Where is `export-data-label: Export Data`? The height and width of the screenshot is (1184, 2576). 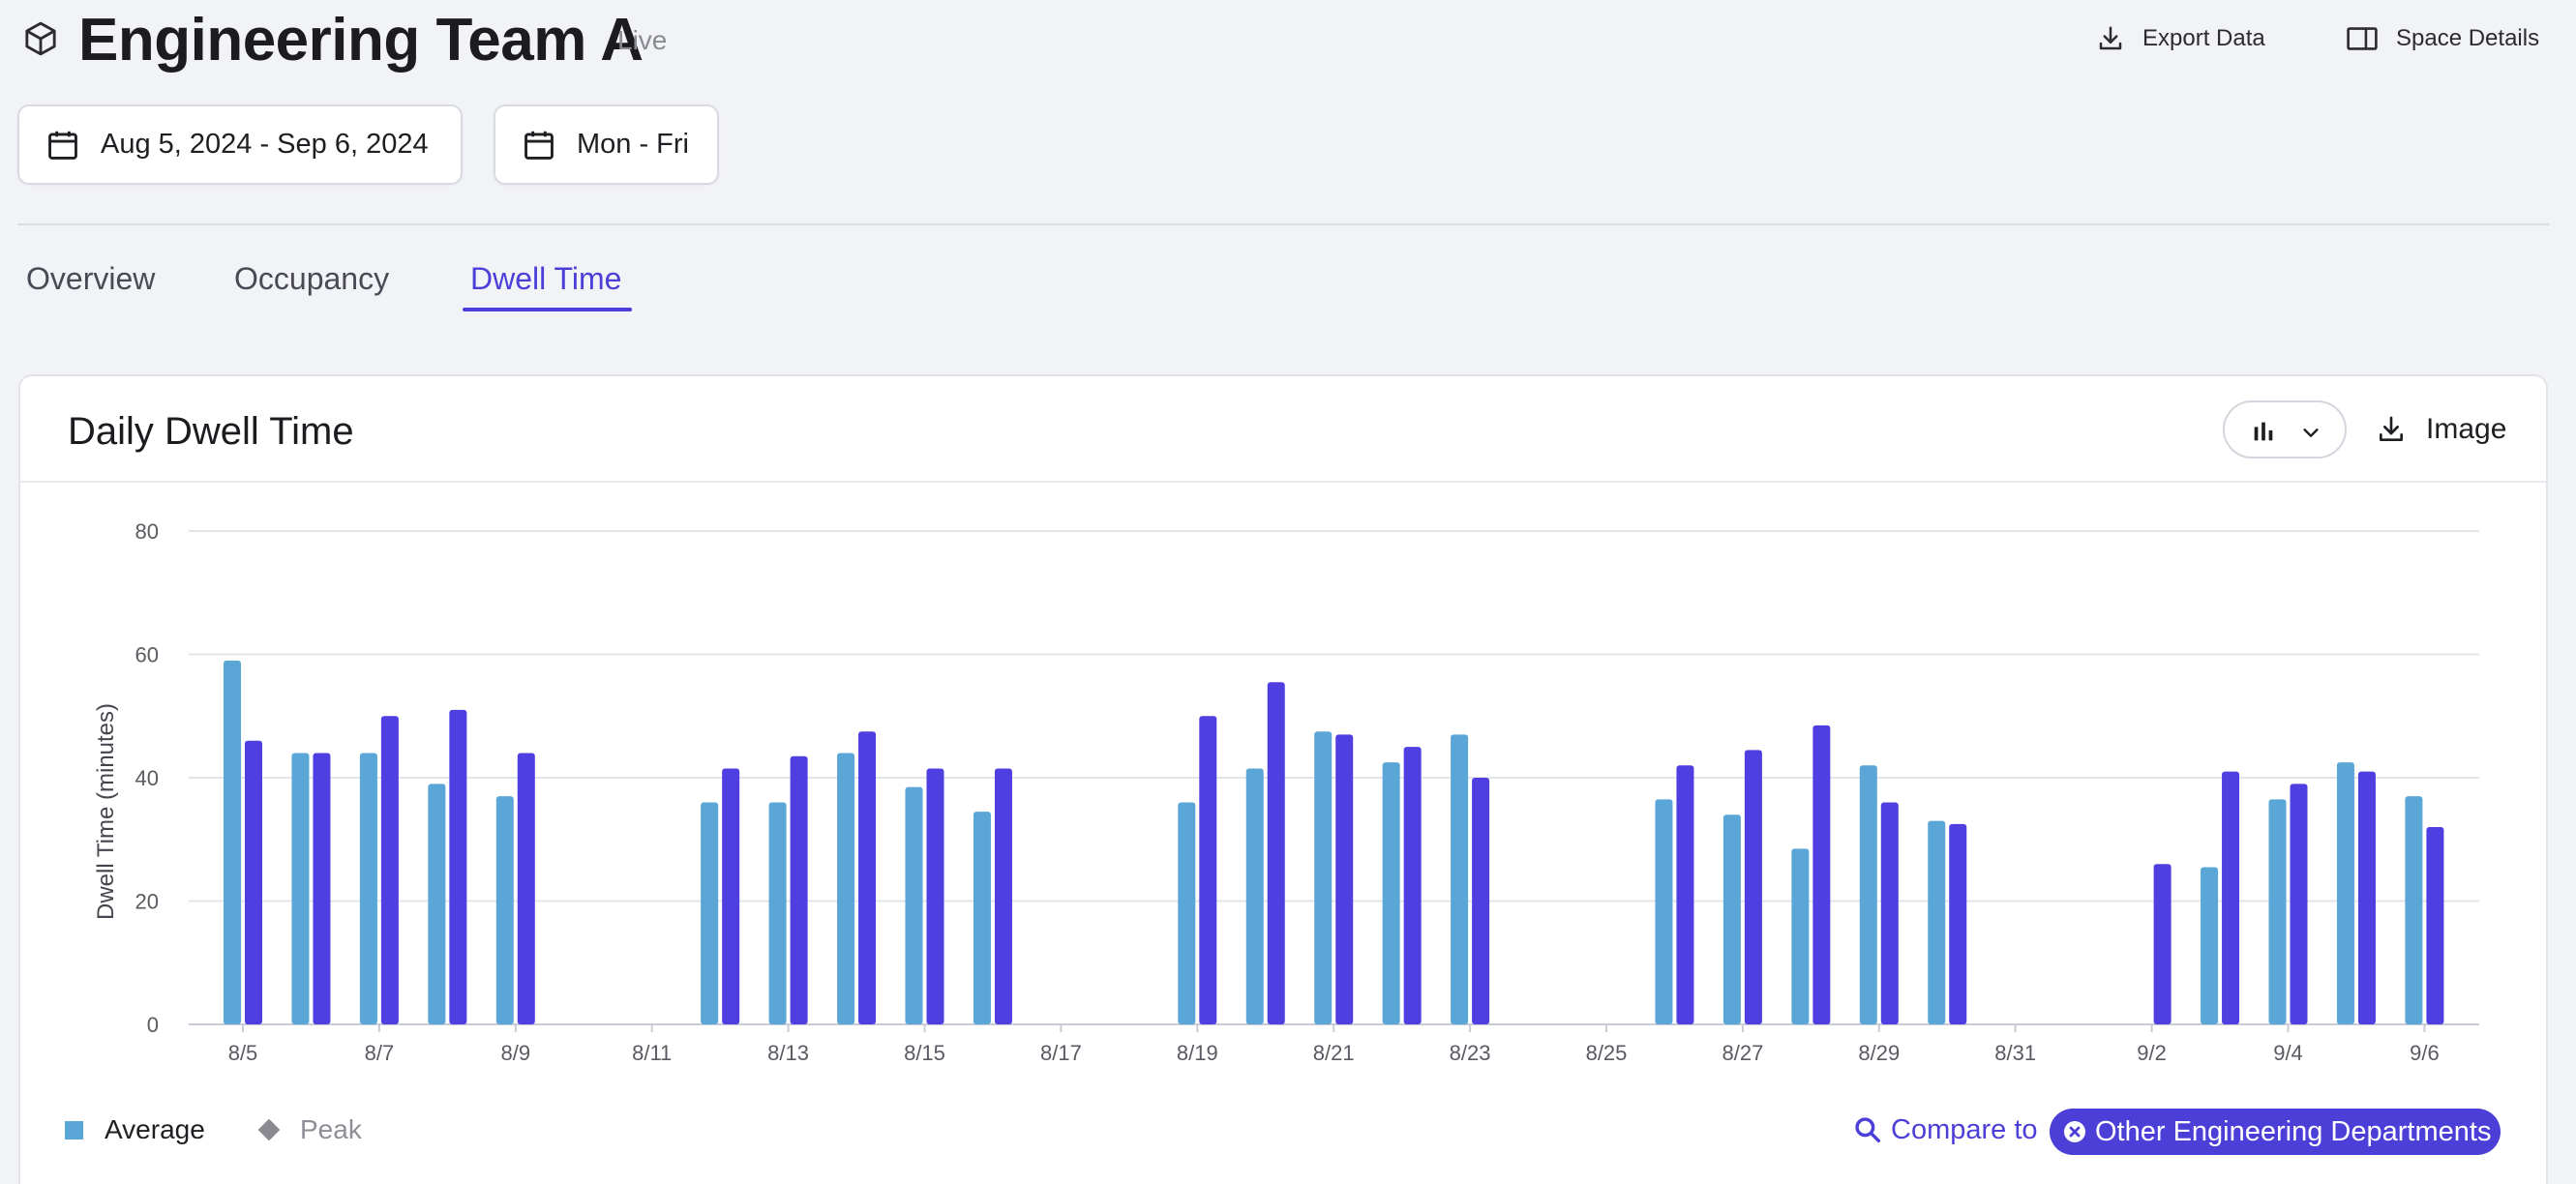 export-data-label: Export Data is located at coordinates (2203, 38).